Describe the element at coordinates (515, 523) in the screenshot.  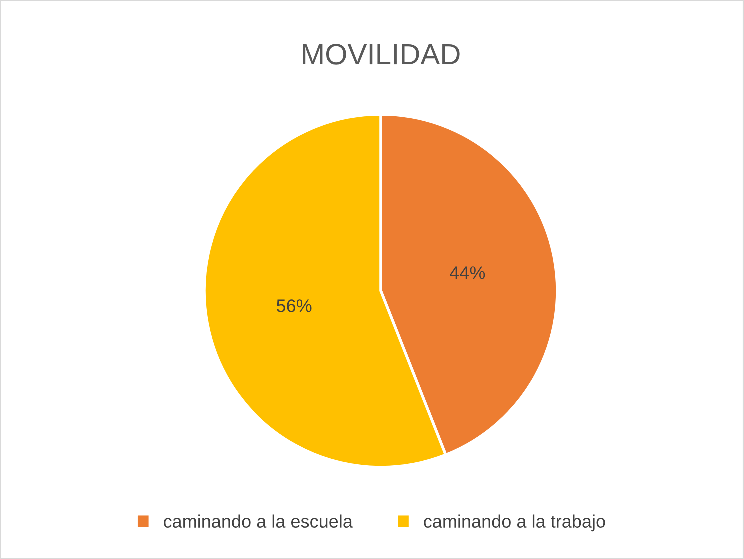
I see `legend-label: caminando a la trabajo` at that location.